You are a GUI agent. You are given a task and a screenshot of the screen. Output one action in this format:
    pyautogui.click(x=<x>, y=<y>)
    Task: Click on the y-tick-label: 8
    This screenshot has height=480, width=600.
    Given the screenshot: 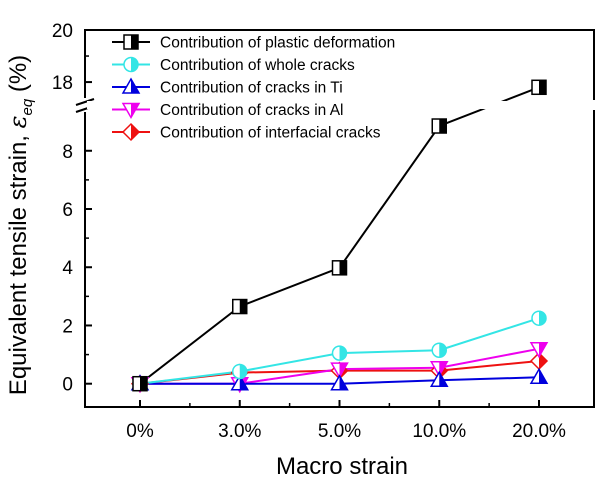 What is the action you would take?
    pyautogui.click(x=67, y=152)
    